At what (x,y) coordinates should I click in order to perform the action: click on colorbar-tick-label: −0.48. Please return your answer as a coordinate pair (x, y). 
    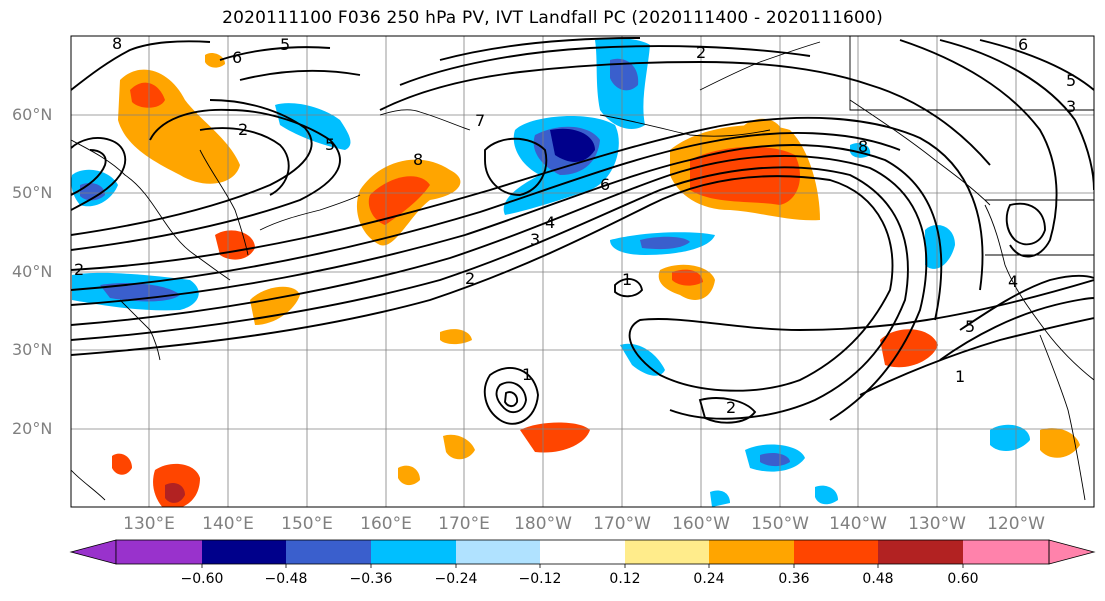
    Looking at the image, I should click on (286, 579).